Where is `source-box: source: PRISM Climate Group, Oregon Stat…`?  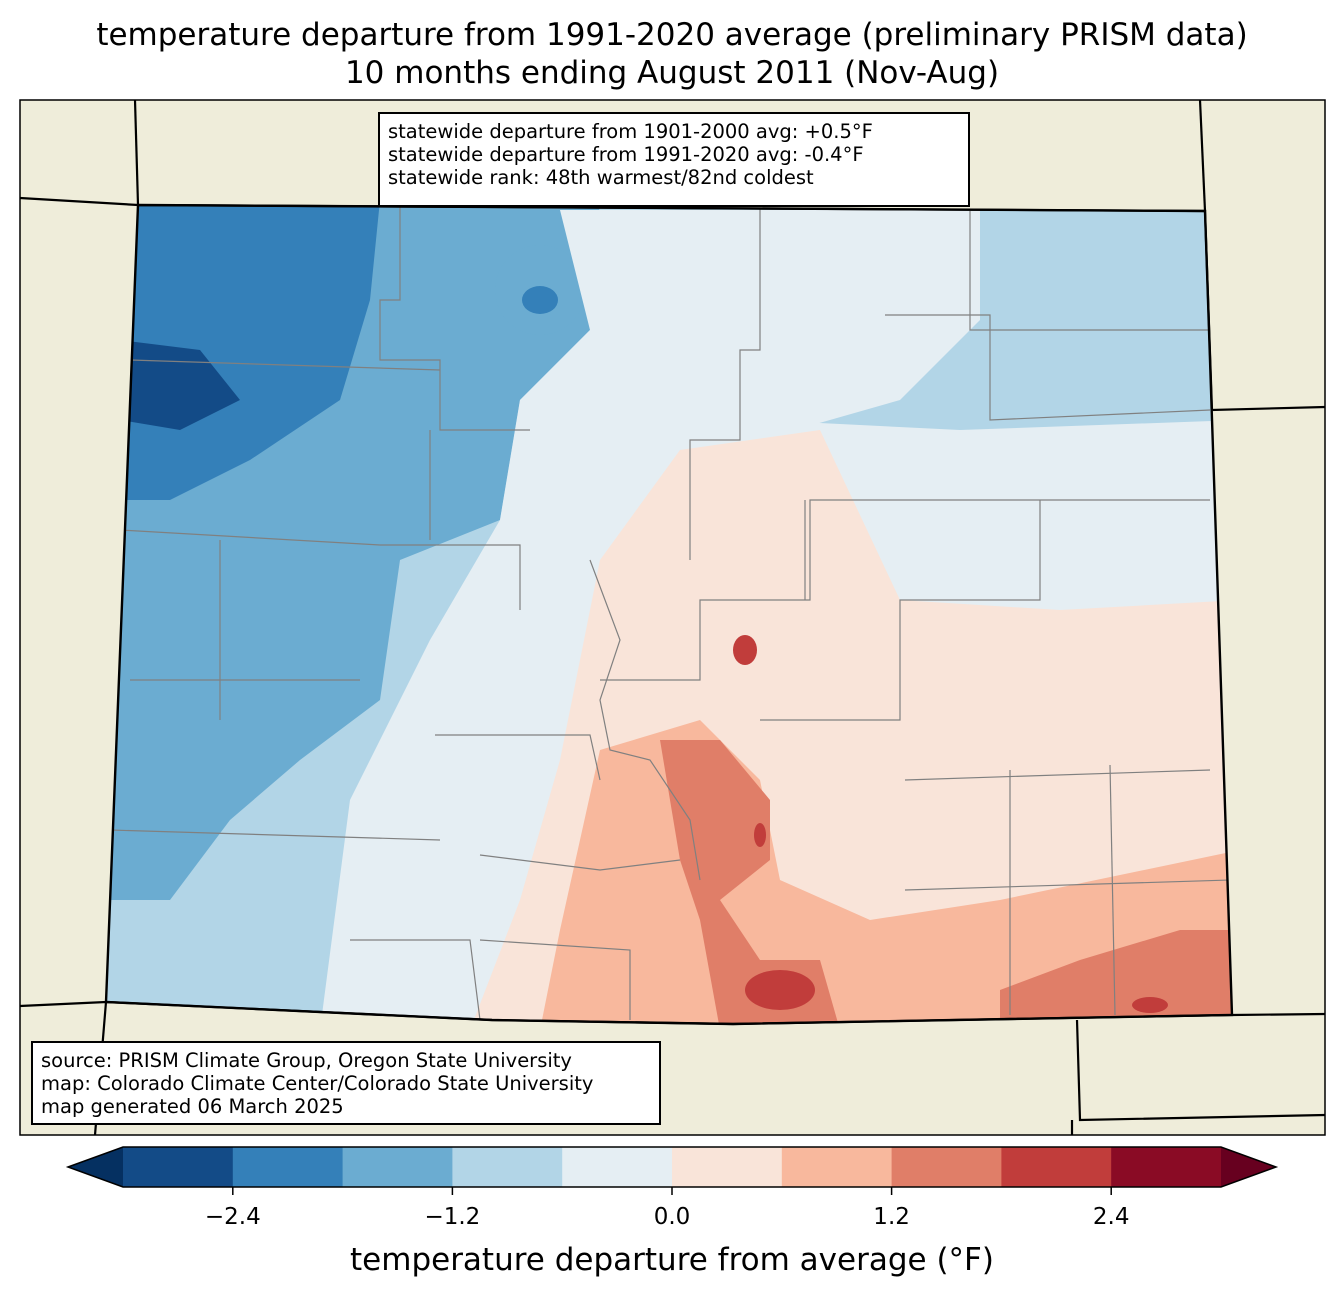
source-box: source: PRISM Climate Group, Oregon Stat… is located at coordinates (346, 1083).